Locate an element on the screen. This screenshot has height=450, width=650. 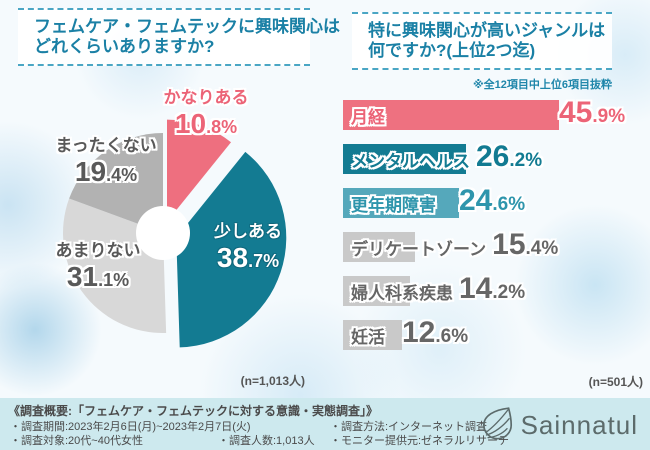
pie-slice-value: 38.7% is located at coordinates (248, 257).